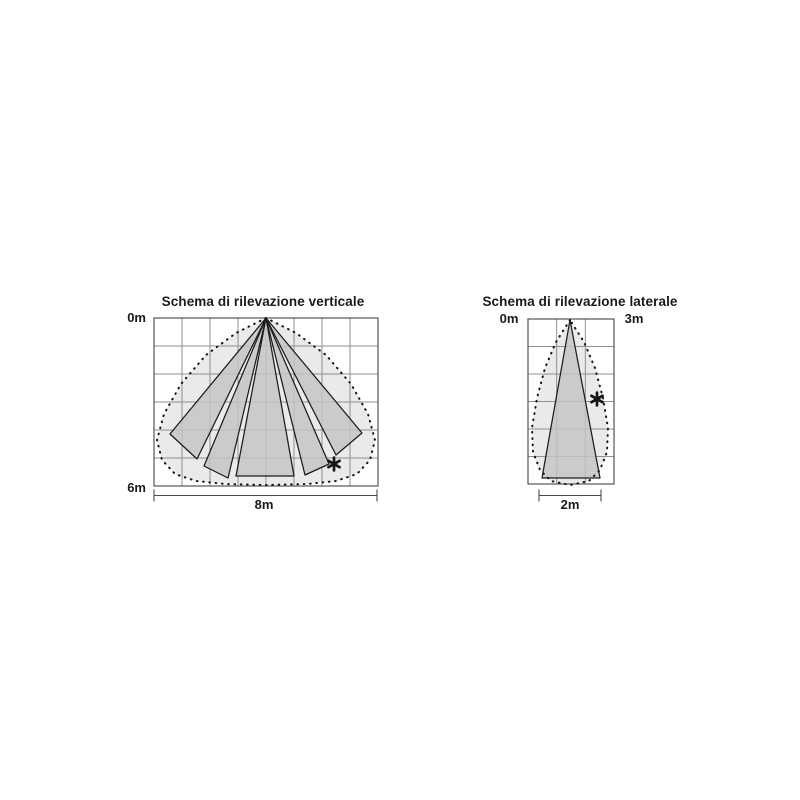 The image size is (800, 800). I want to click on vertical-diagram-canvas, so click(266, 409).